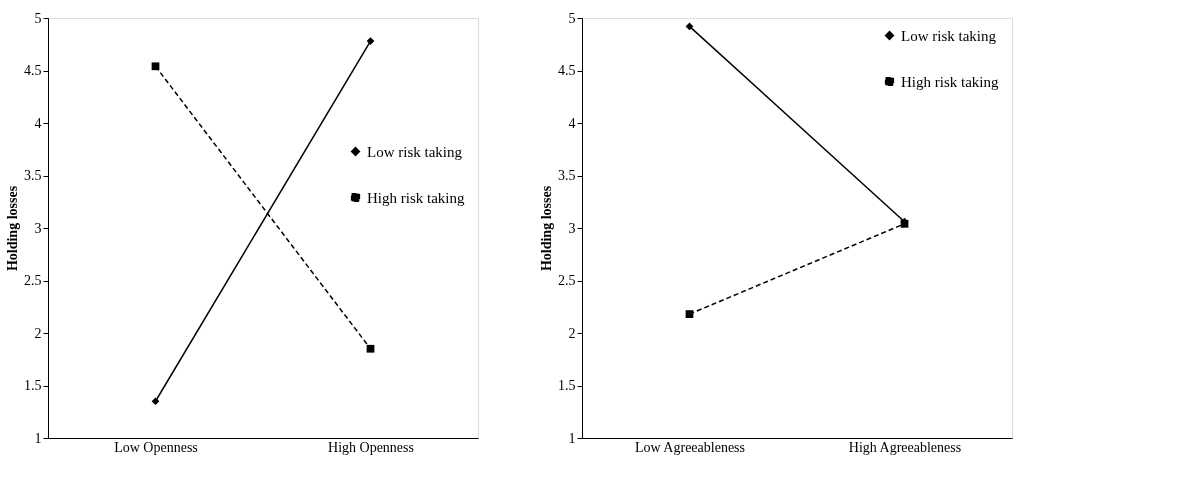 The width and height of the screenshot is (1195, 490). Describe the element at coordinates (905, 447) in the screenshot. I see `x-tick-label: High Agreeableness` at that location.